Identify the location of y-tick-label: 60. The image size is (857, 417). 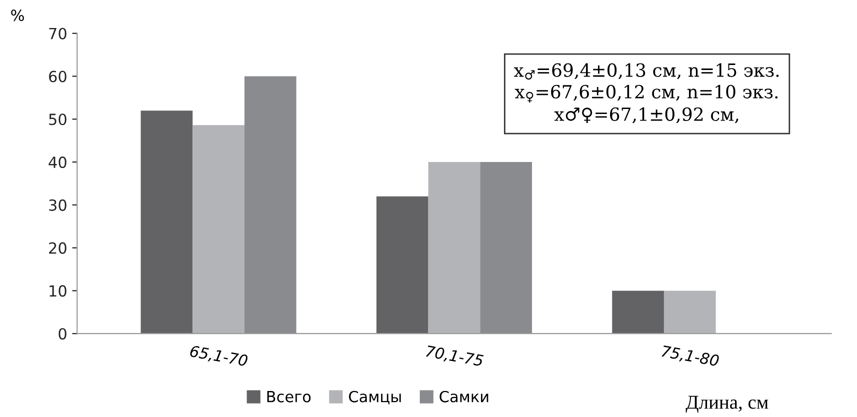
(57, 76).